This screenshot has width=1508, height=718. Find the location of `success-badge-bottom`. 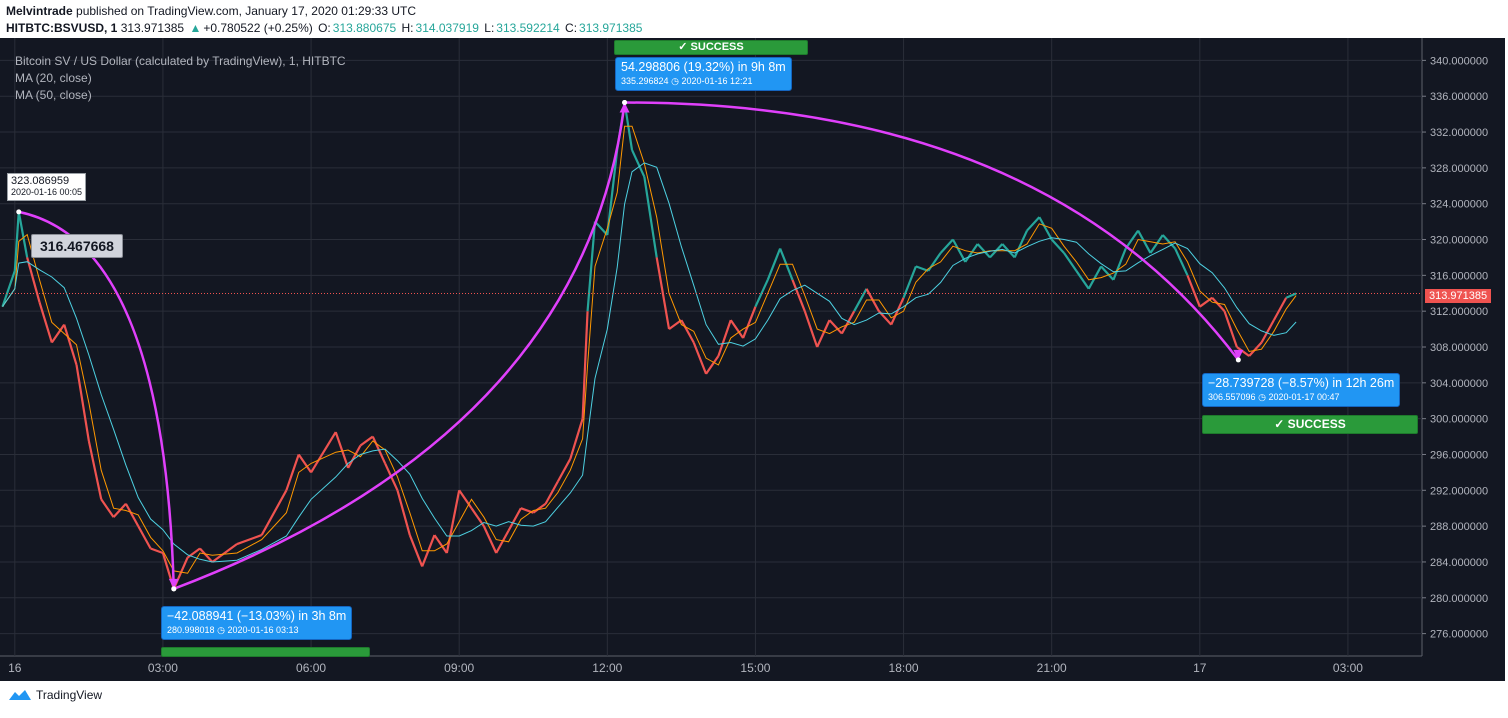

success-badge-bottom is located at coordinates (265, 652).